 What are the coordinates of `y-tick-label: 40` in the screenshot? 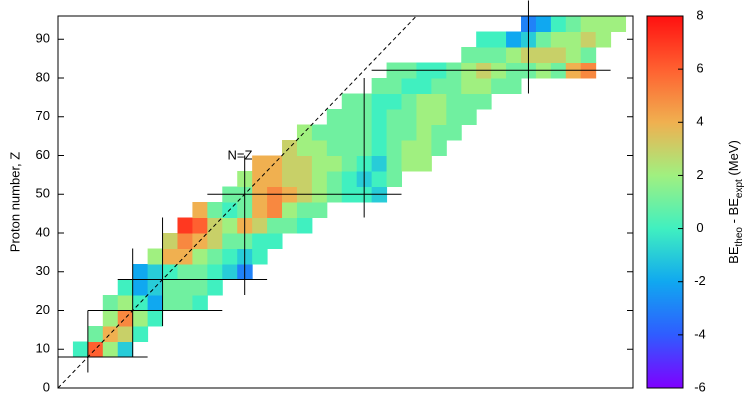 It's located at (43, 231).